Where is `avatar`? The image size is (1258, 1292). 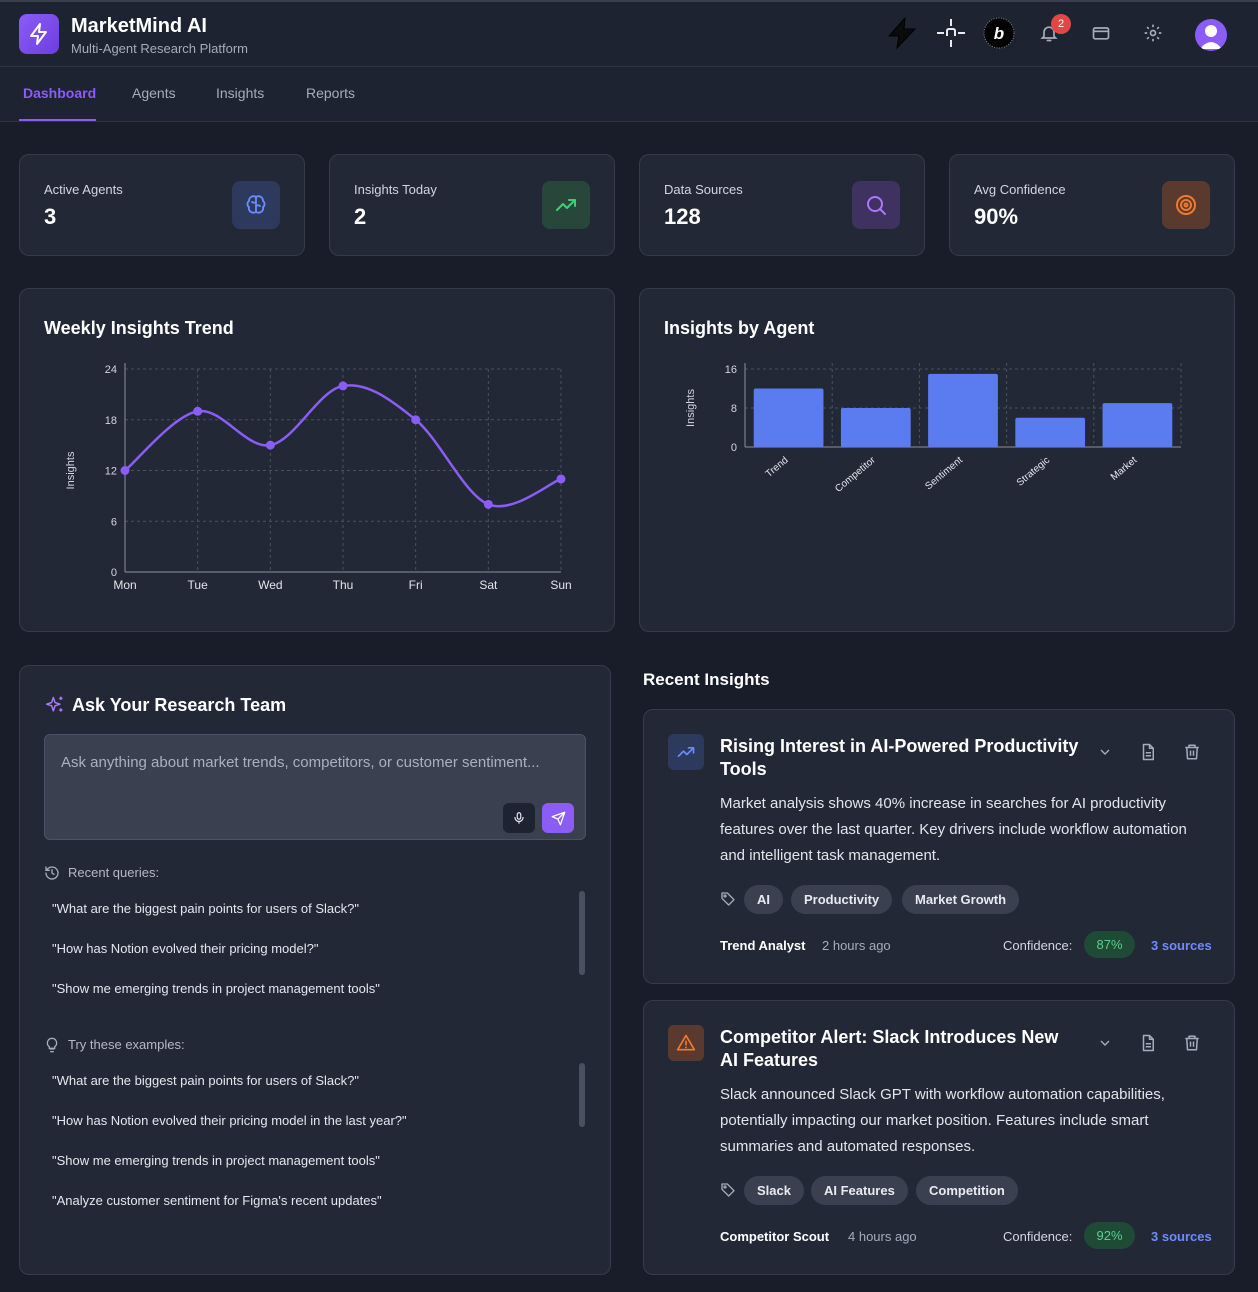
avatar is located at coordinates (1211, 35).